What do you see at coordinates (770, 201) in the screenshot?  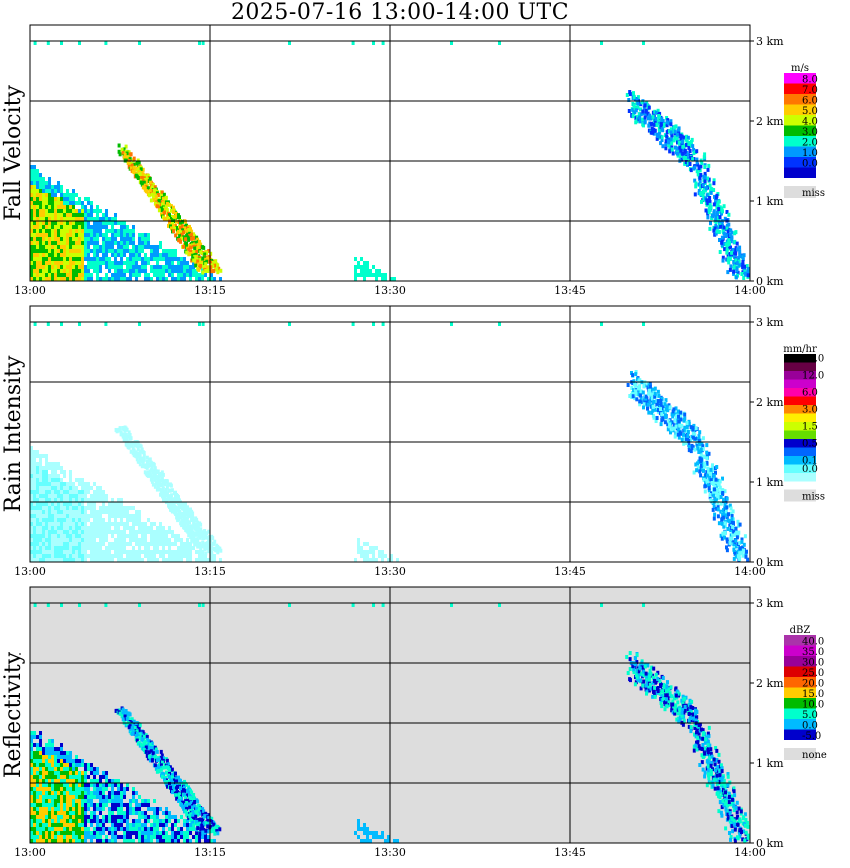 I see `y-tick-label: 1 km` at bounding box center [770, 201].